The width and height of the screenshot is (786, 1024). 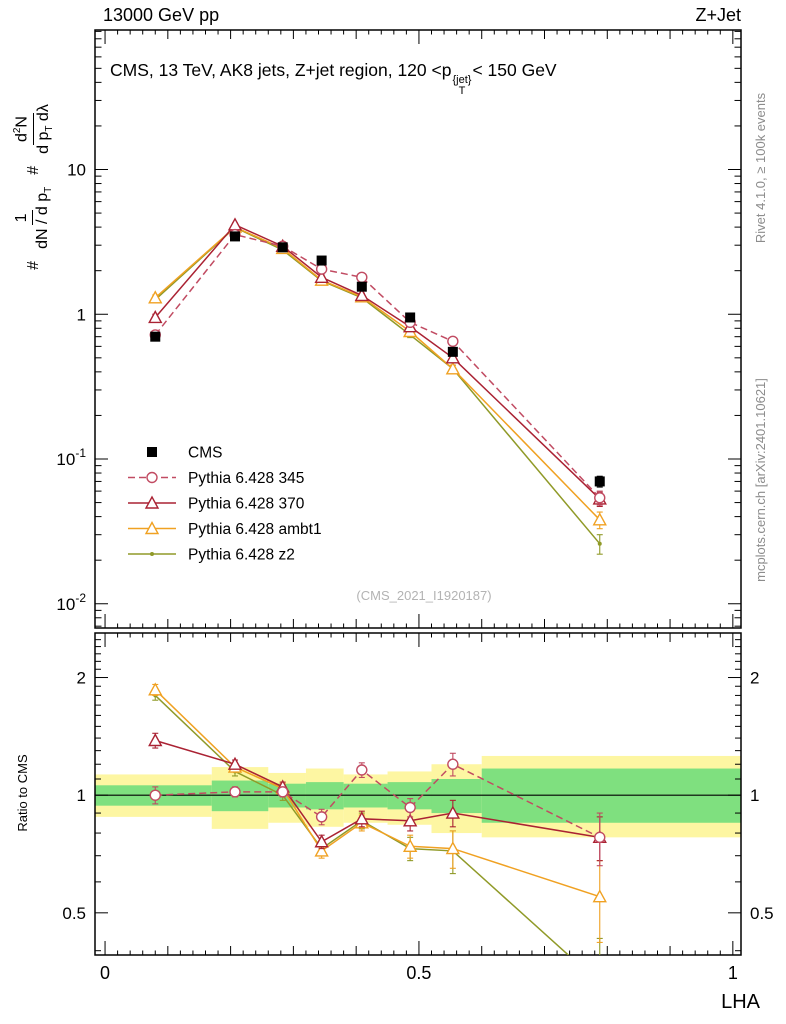 What do you see at coordinates (246, 478) in the screenshot?
I see `legend-label: Pythia 6.428 345` at bounding box center [246, 478].